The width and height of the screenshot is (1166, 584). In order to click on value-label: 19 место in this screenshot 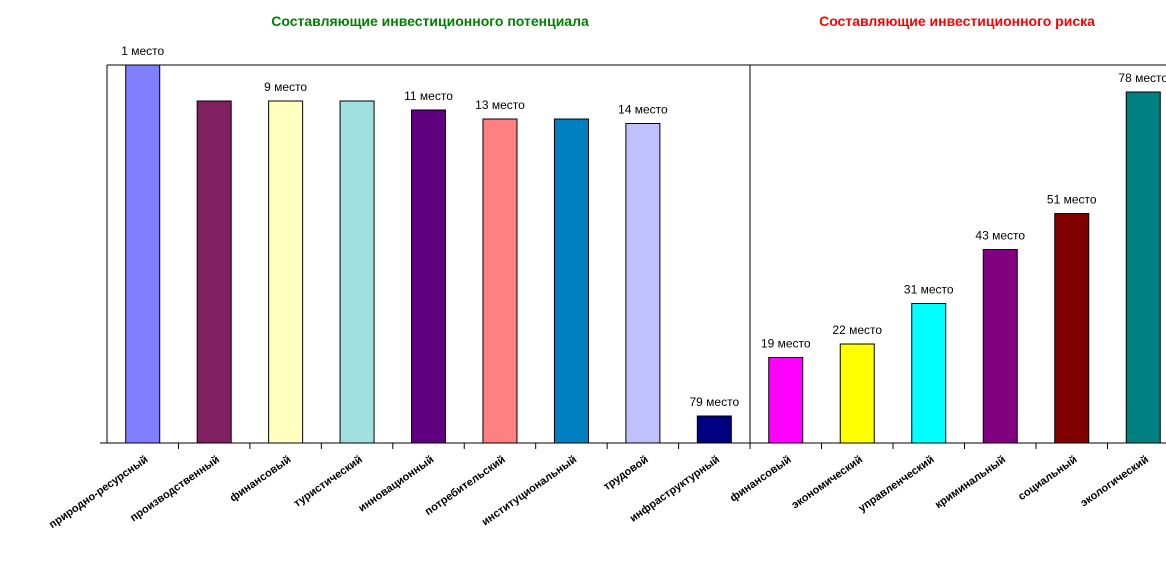, I will do `click(786, 344)`.